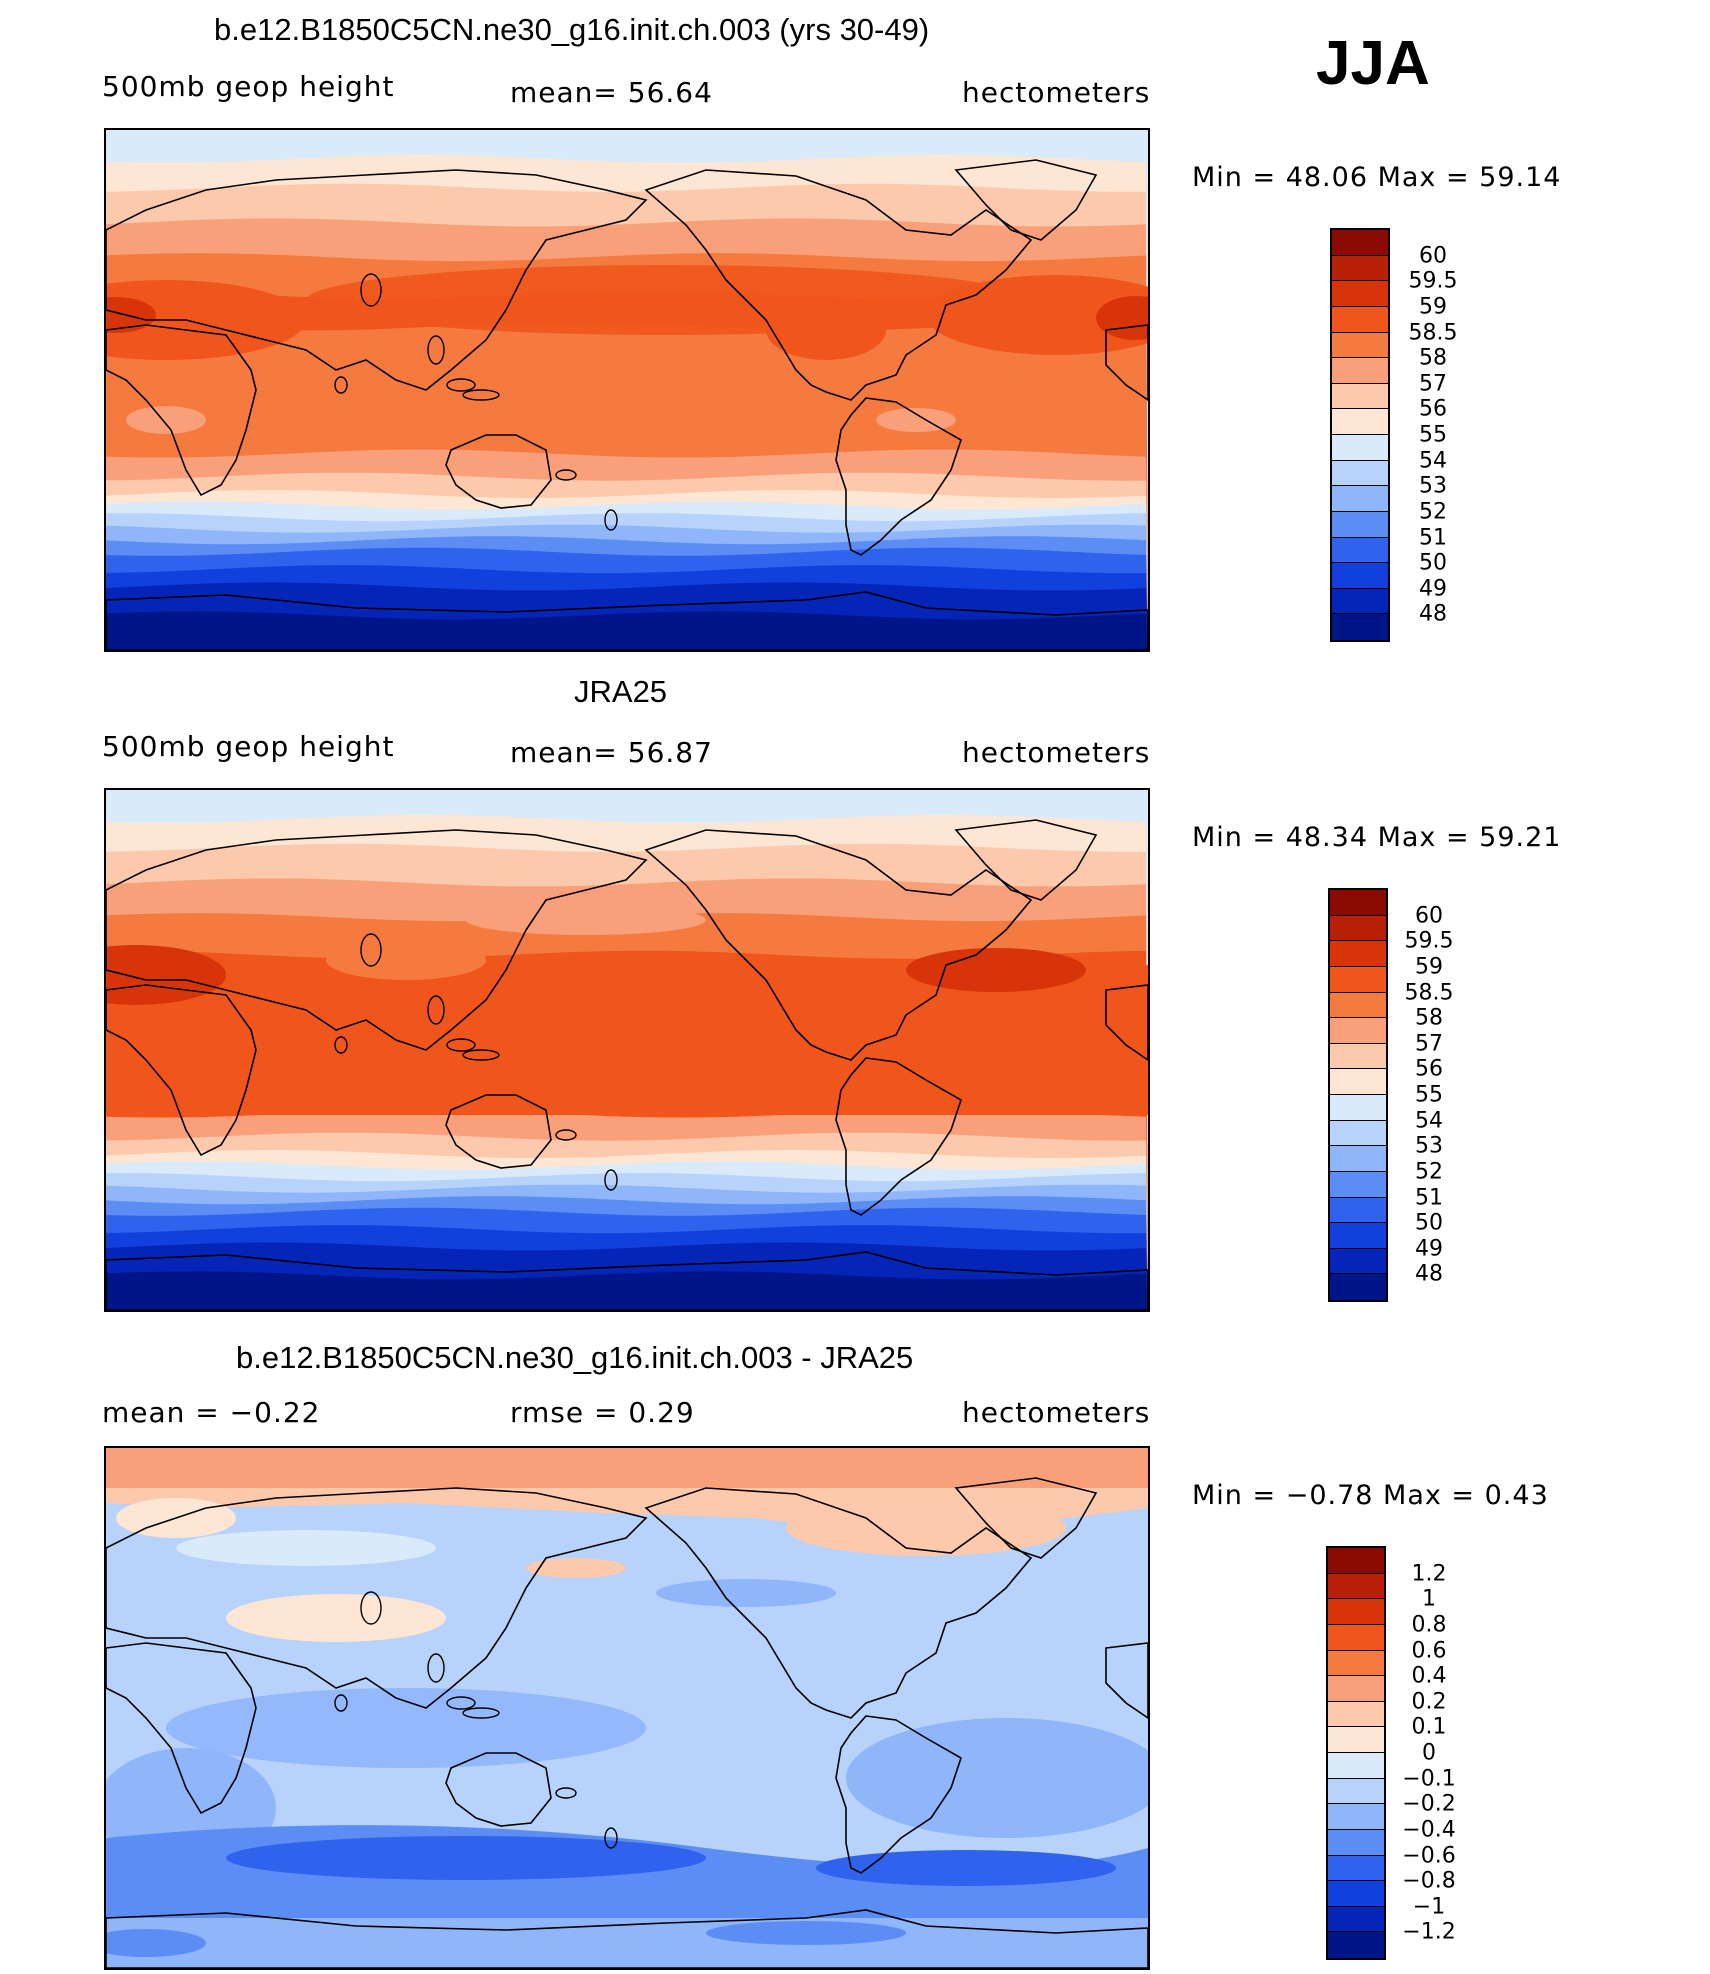 The width and height of the screenshot is (1710, 1974). Describe the element at coordinates (1429, 1146) in the screenshot. I see `colorbar-tick-label: 53` at that location.